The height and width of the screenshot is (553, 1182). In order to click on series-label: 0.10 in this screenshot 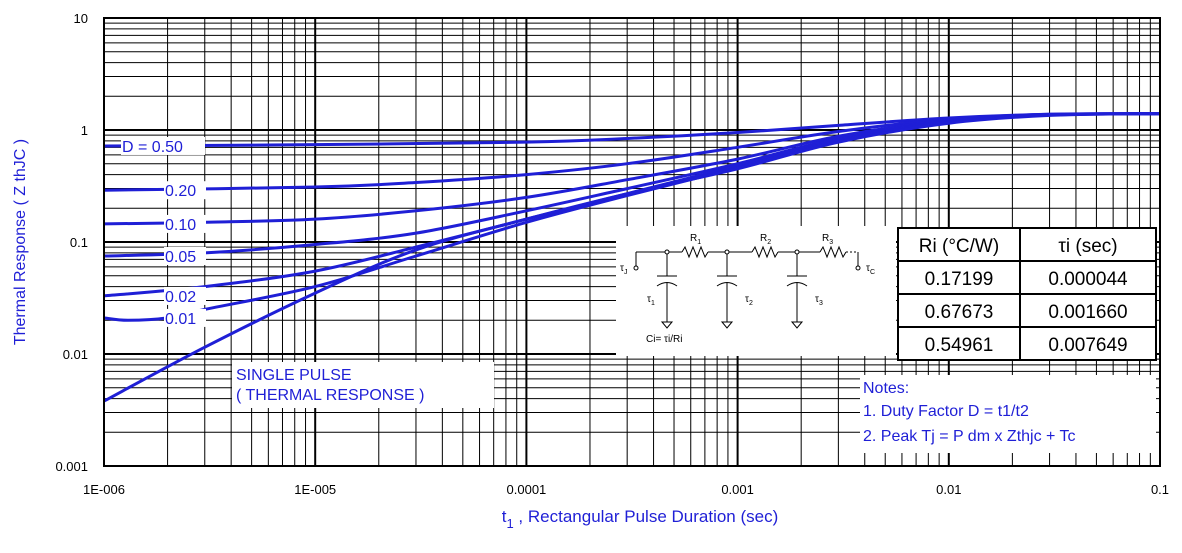, I will do `click(180, 225)`.